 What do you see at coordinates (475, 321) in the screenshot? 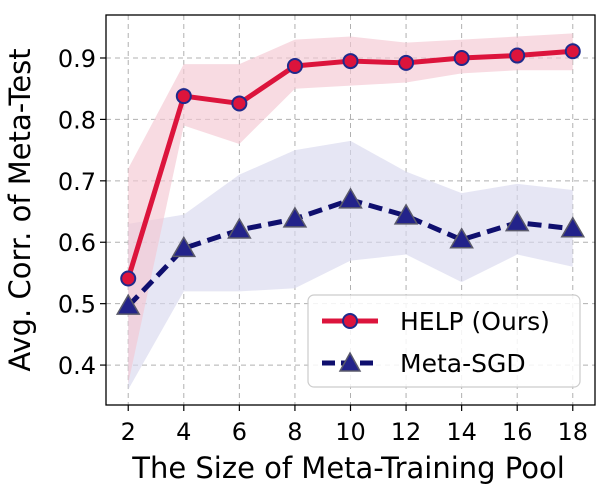
I see `legend-label-help: HELP (Ours)` at bounding box center [475, 321].